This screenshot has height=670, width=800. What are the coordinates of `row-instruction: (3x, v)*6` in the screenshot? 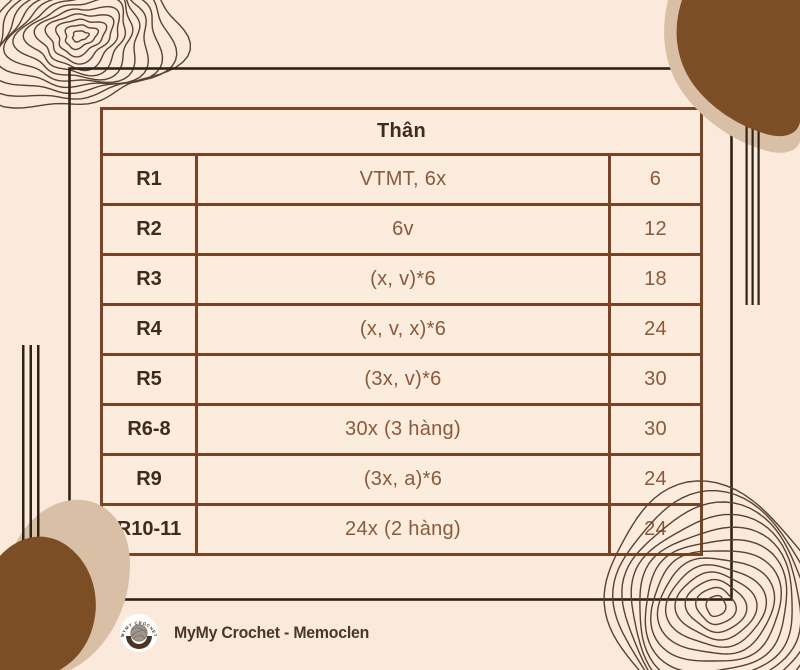 It's located at (403, 379).